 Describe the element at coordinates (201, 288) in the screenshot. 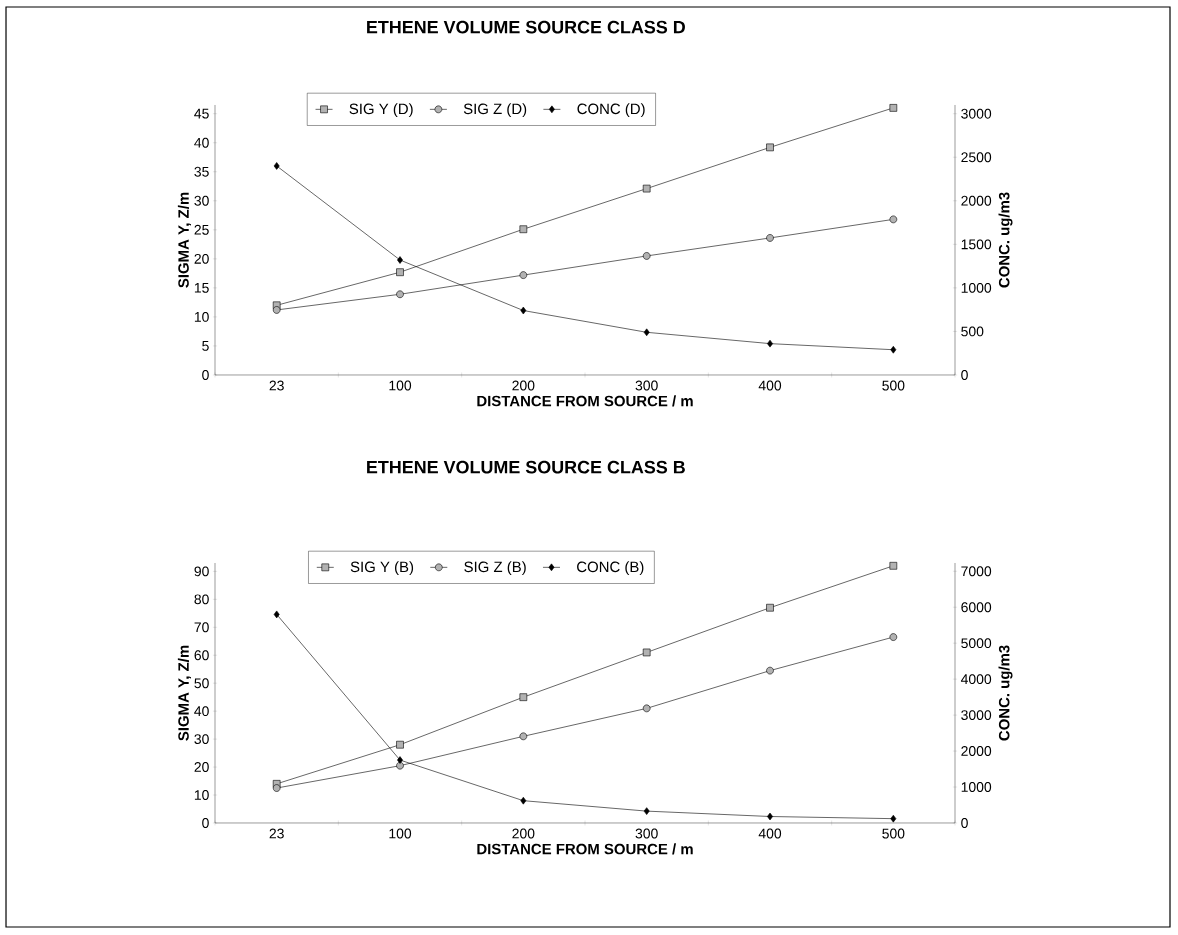

I see `y-tick-label: 15` at that location.